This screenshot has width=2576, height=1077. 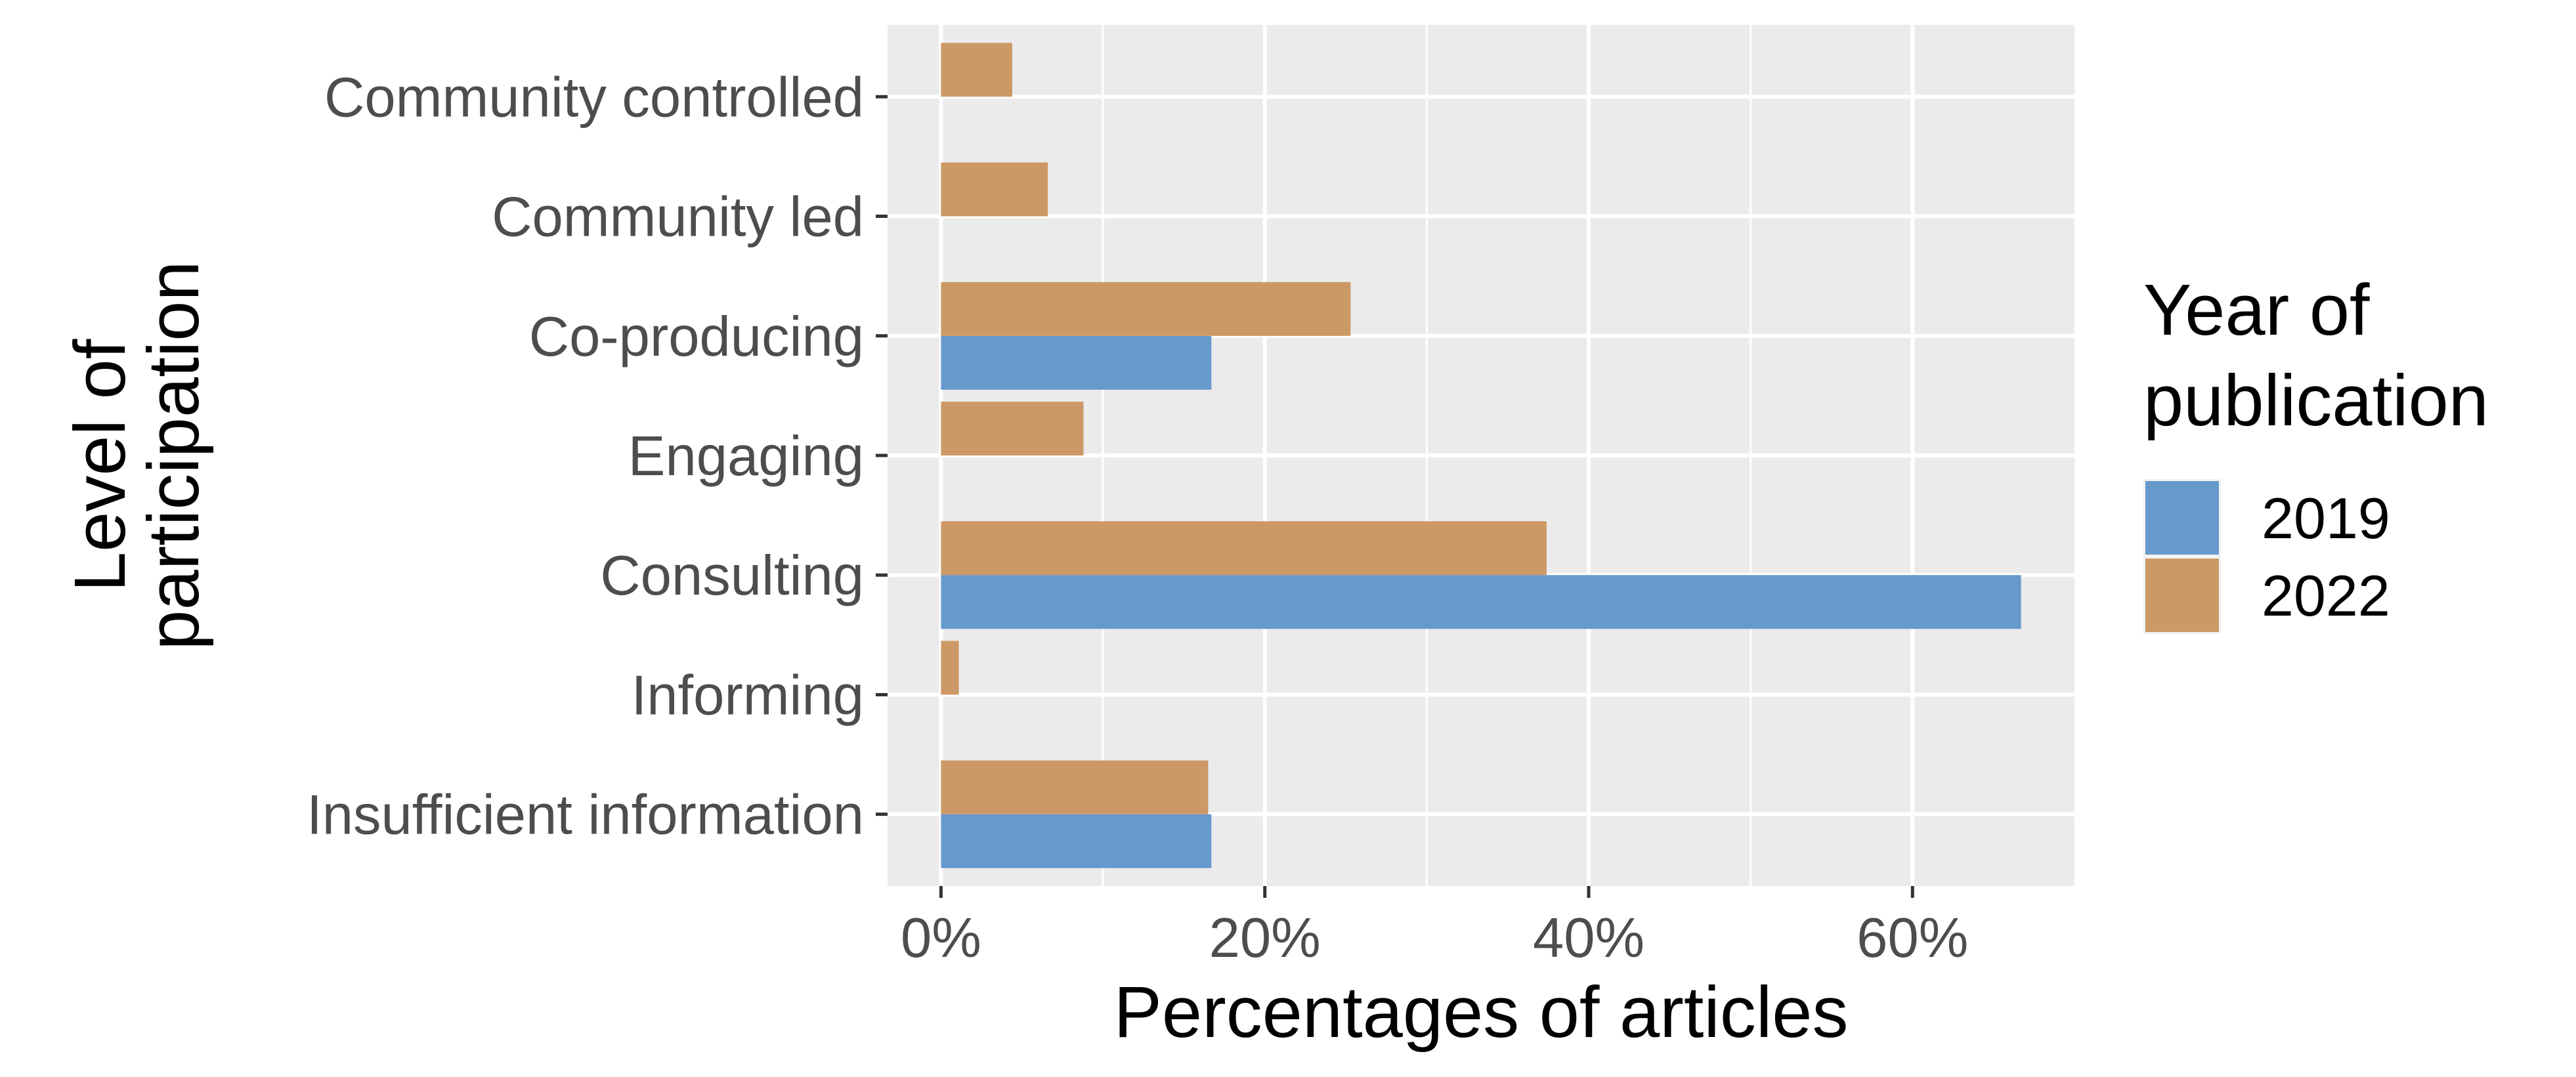 I want to click on y-tick-label: Community led, so click(x=678, y=218).